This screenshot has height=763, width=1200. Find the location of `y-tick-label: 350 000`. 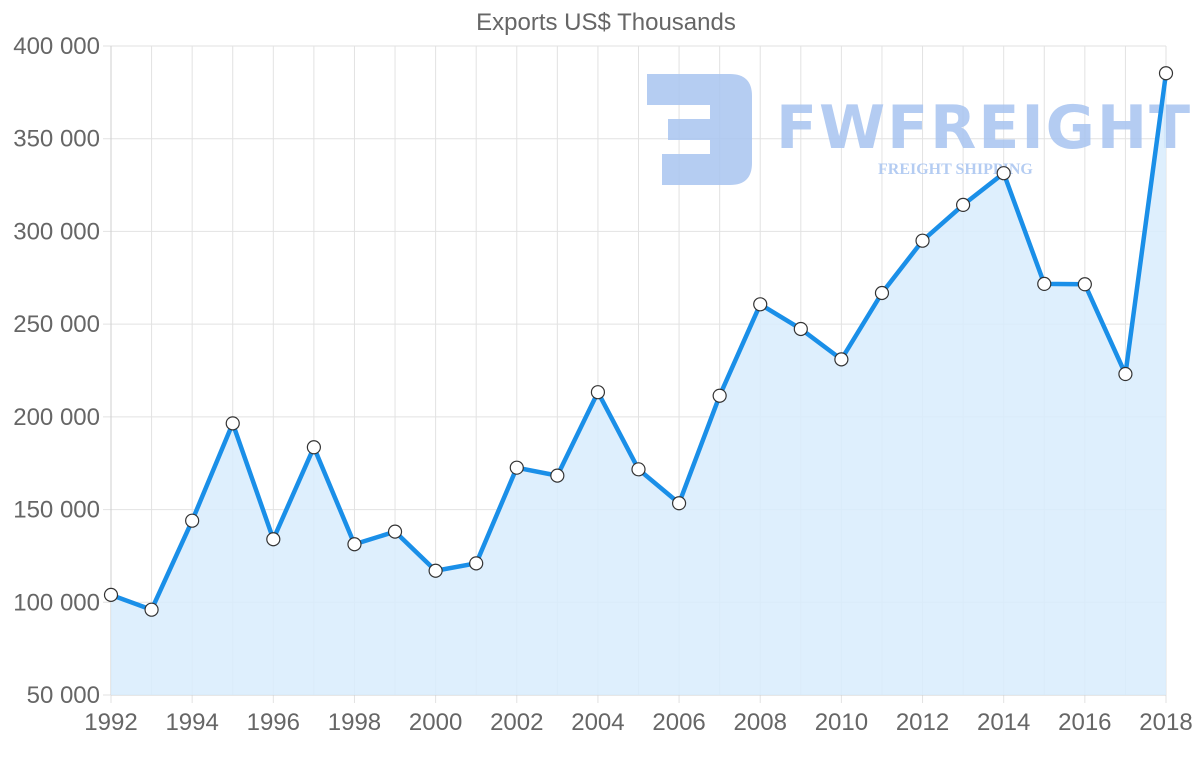

y-tick-label: 350 000 is located at coordinates (56, 139).